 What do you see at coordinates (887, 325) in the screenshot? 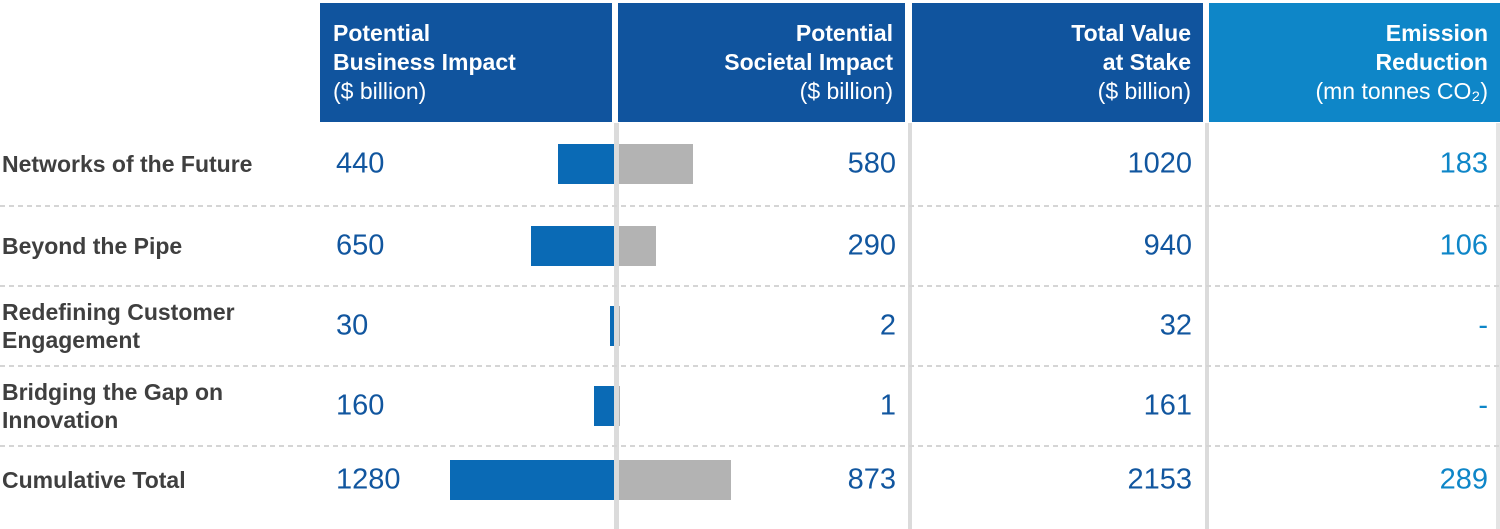
I see `societal-impact-value: 2` at bounding box center [887, 325].